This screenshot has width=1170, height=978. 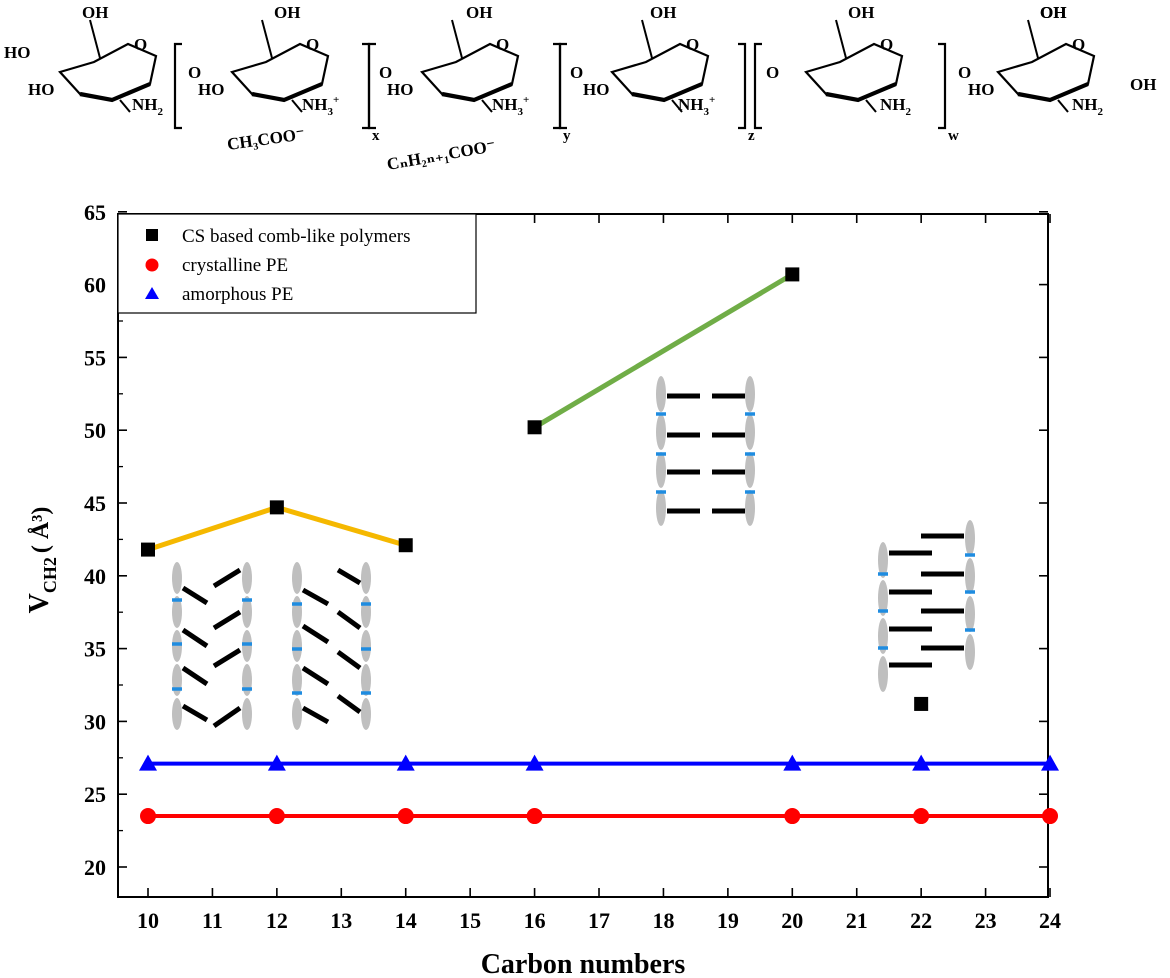 What do you see at coordinates (857, 920) in the screenshot?
I see `x-tick-label: 21` at bounding box center [857, 920].